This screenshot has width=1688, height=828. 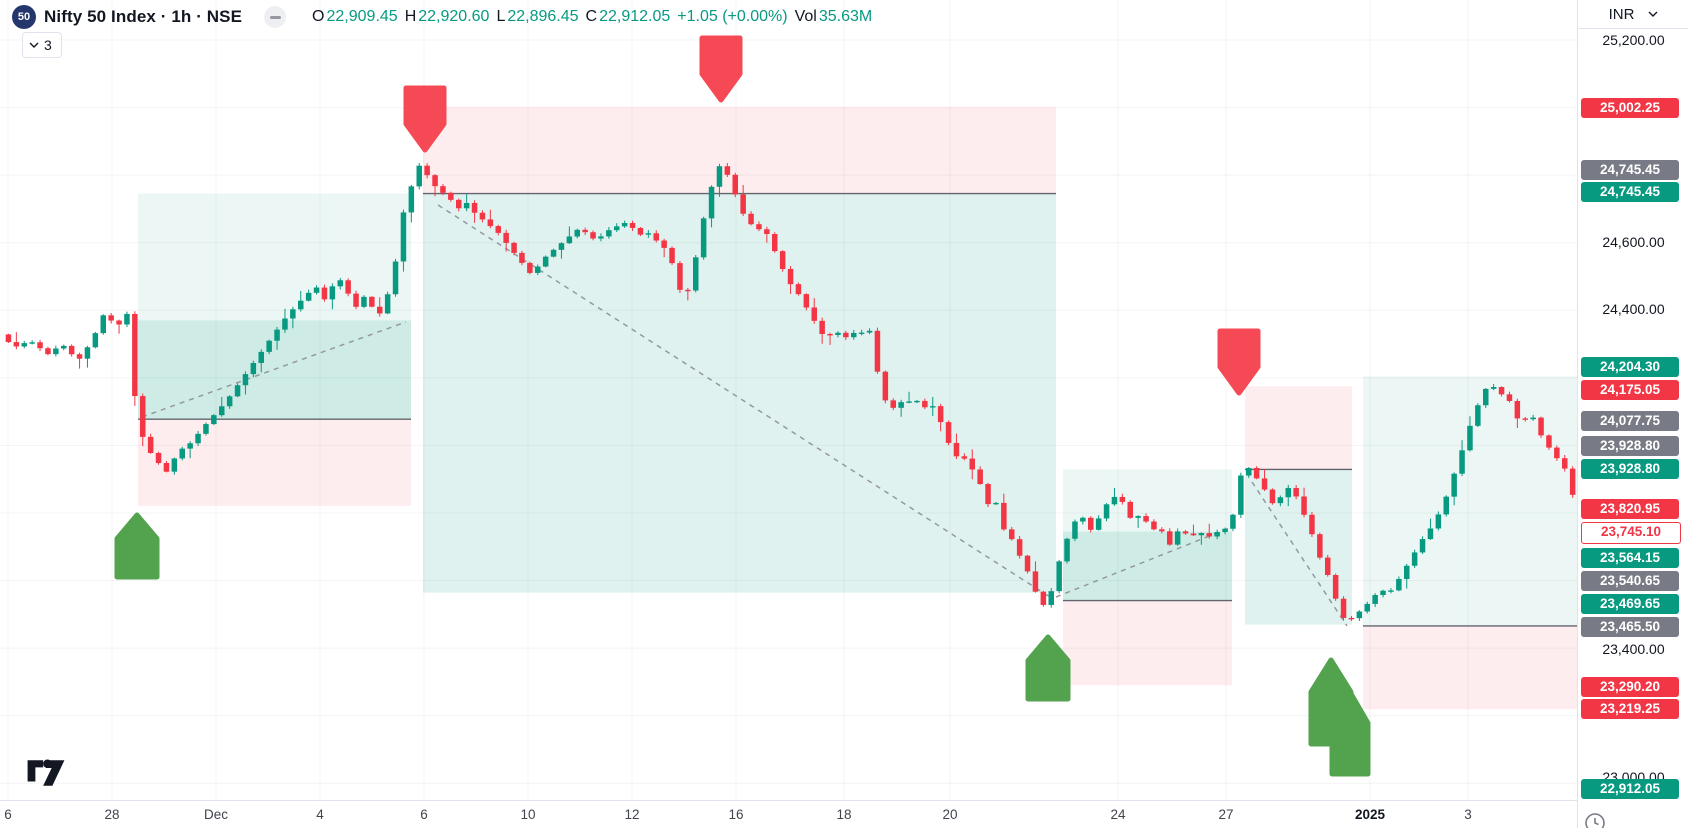 What do you see at coordinates (42, 45) in the screenshot?
I see `legend-collapse-button: 3` at bounding box center [42, 45].